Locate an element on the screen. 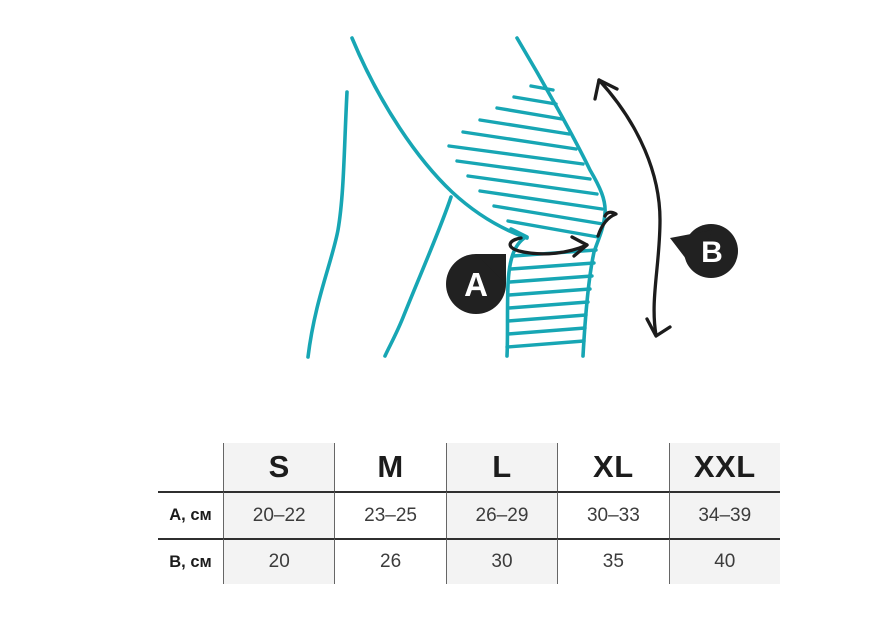  arrowhead-down is located at coordinates (658, 327).